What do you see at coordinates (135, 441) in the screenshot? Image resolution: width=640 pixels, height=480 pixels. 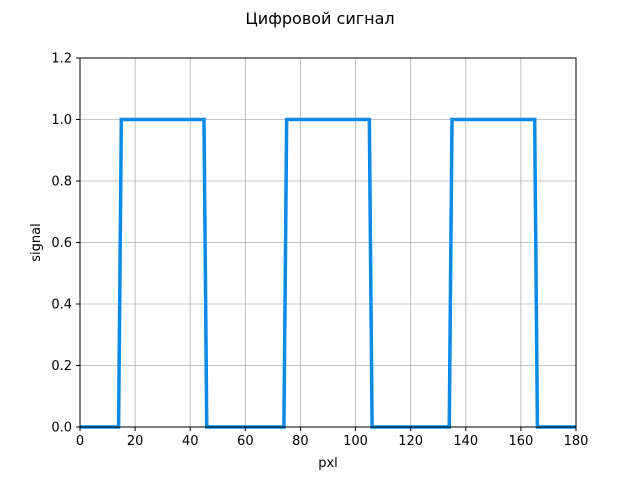 I see `x-tick-label: 20` at bounding box center [135, 441].